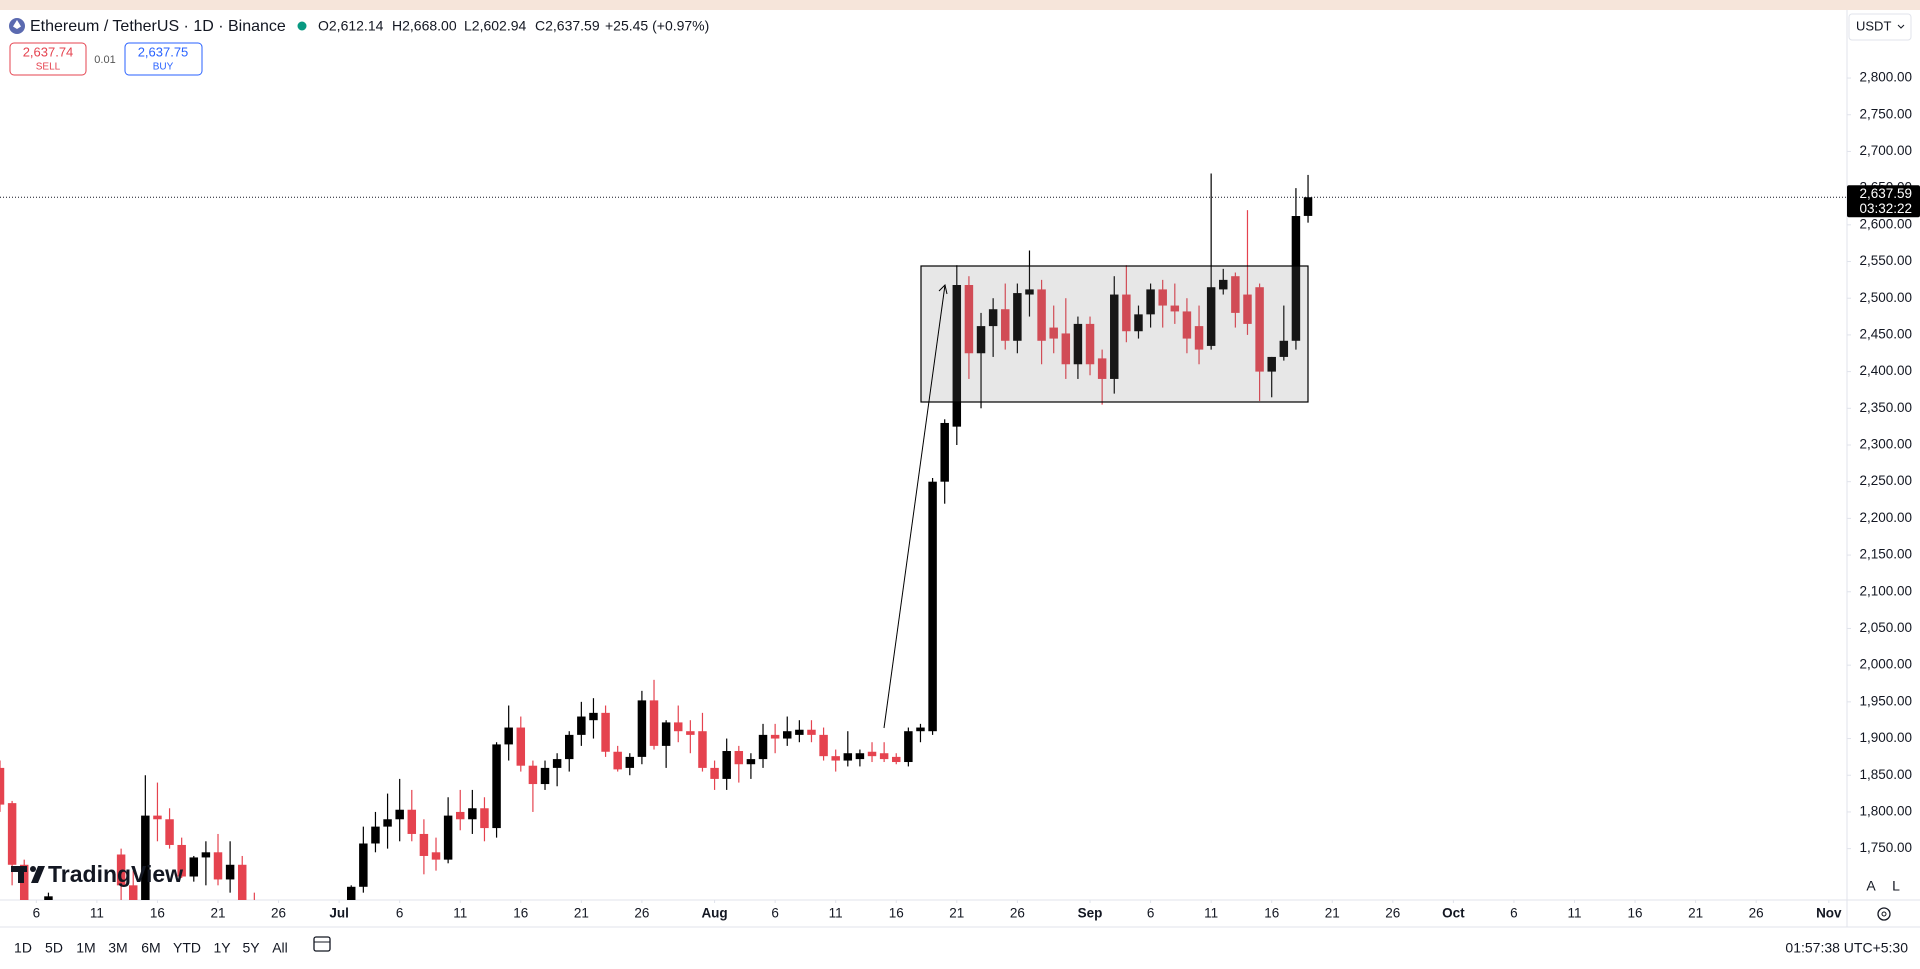 This screenshot has height=969, width=1920. I want to click on x-tick-label: 6, so click(1151, 913).